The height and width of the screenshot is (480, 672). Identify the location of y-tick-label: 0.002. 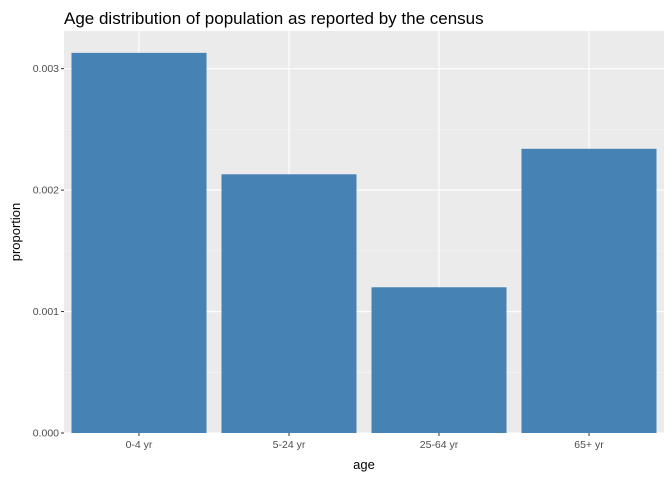
(46, 191).